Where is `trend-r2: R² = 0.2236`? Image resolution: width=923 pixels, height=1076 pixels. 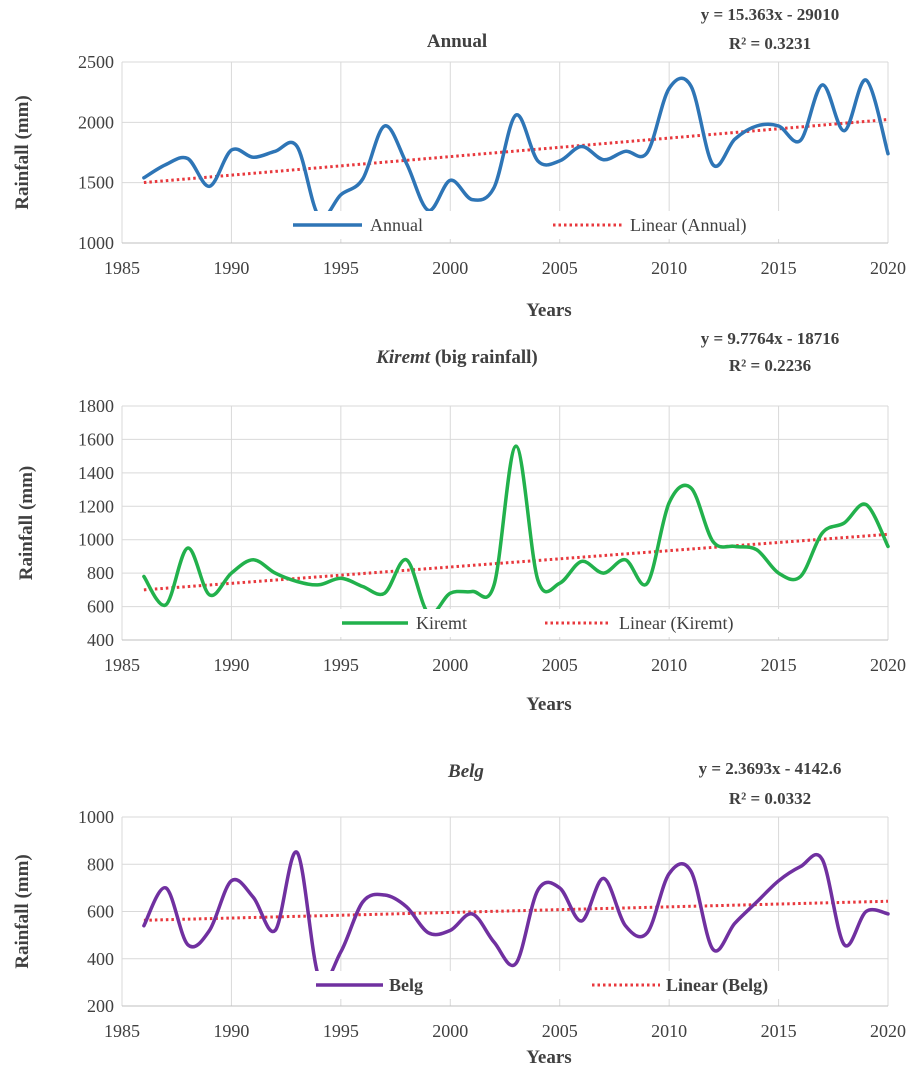
trend-r2: R² = 0.2236 is located at coordinates (770, 365).